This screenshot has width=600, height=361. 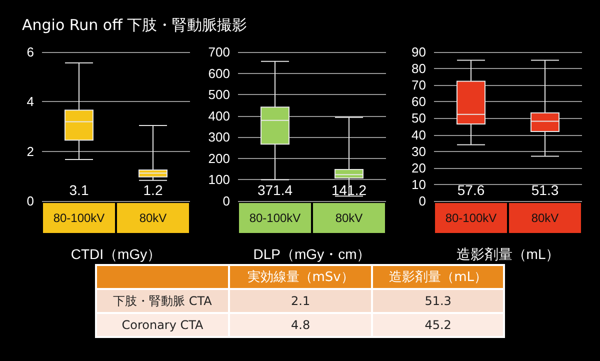 I want to click on y-tick-label: 6, so click(x=30, y=52).